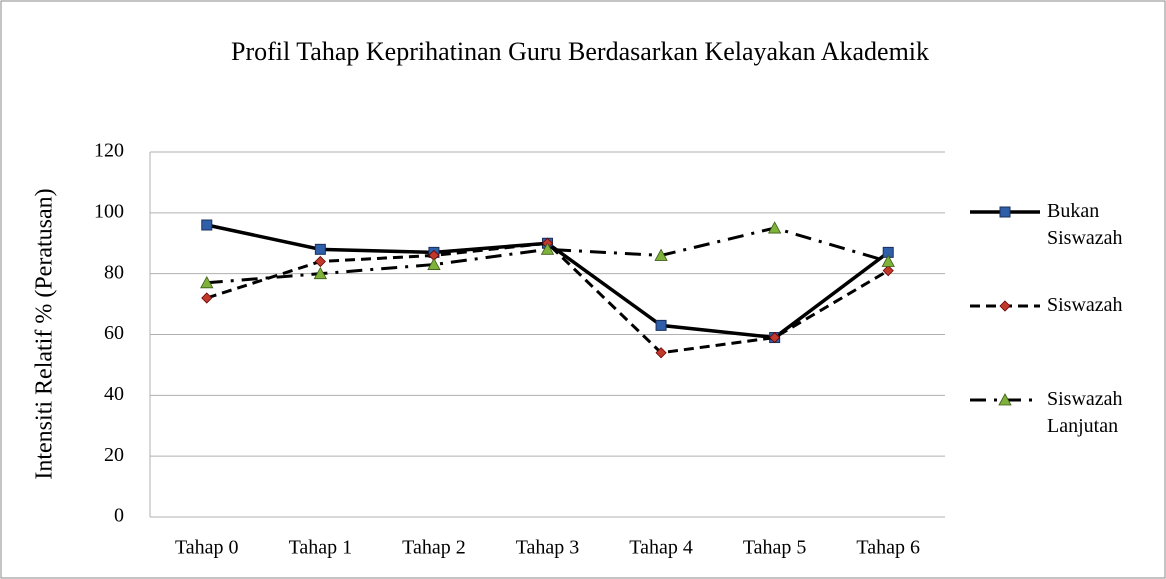  Describe the element at coordinates (119, 516) in the screenshot. I see `y-tick-label: 0` at that location.